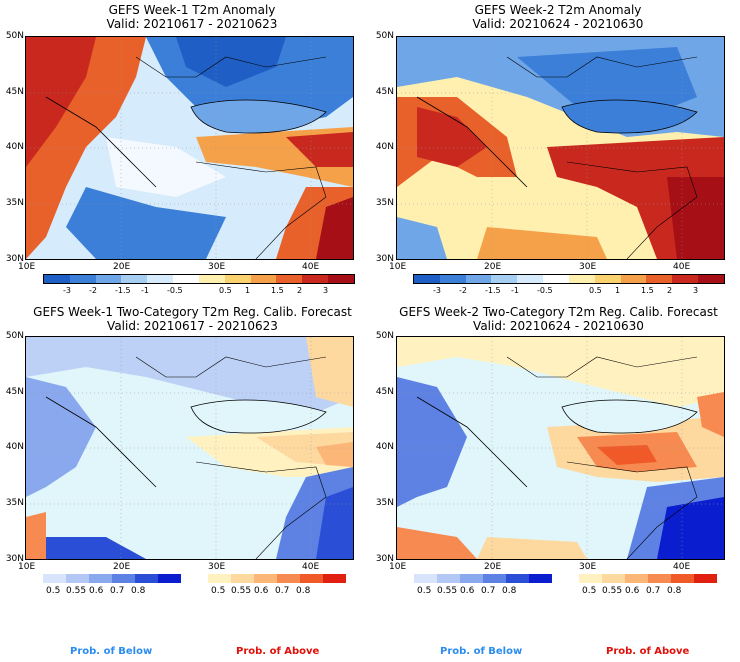 This screenshot has height=662, width=740. I want to click on panel3-lon-10e: 10E, so click(27, 567).